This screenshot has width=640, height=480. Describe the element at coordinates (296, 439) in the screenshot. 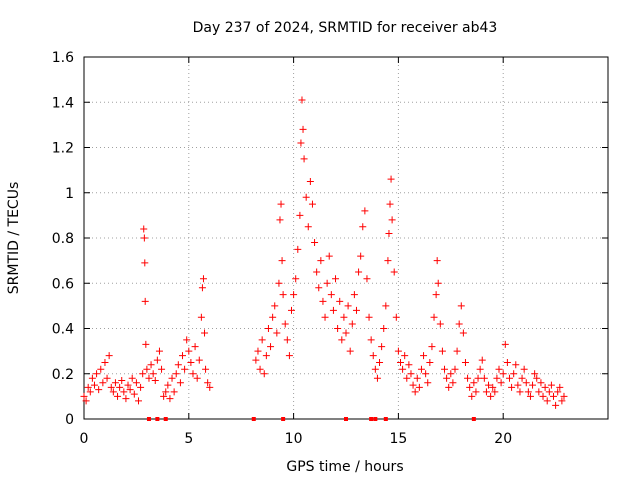

I see `x-tick-labels: 0 5 10 15 20` at that location.